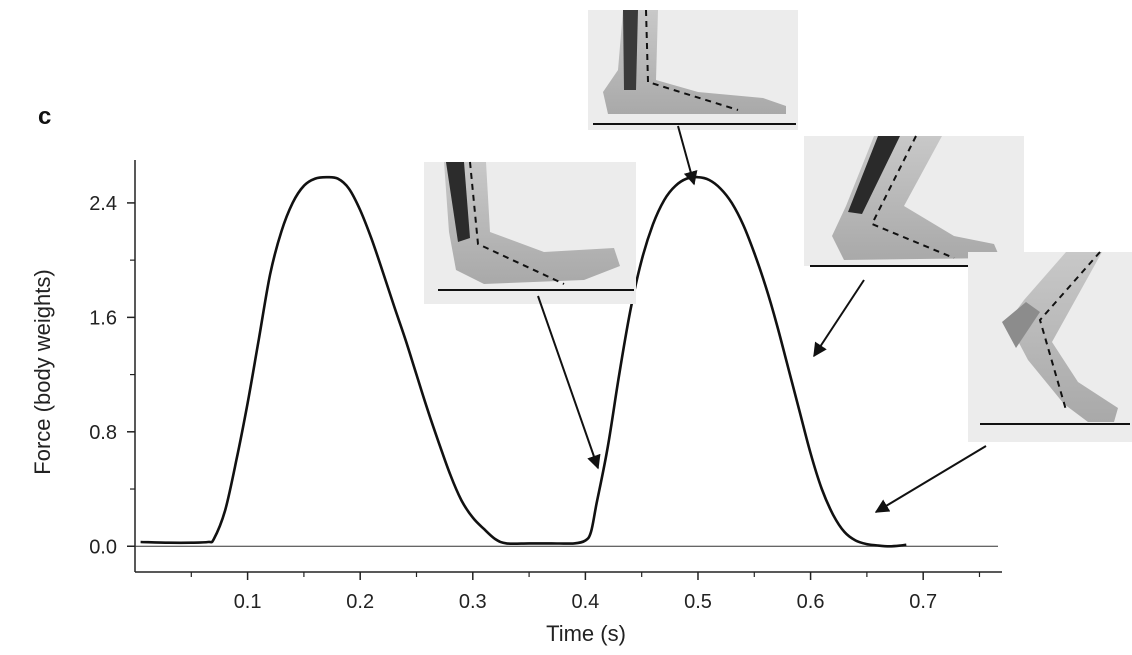  What do you see at coordinates (473, 602) in the screenshot?
I see `x-tick-label: 0.3` at bounding box center [473, 602].